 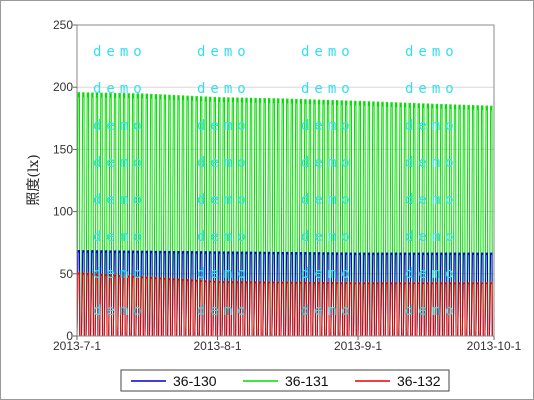 What do you see at coordinates (195, 381) in the screenshot?
I see `legend-label: 36-130` at bounding box center [195, 381].